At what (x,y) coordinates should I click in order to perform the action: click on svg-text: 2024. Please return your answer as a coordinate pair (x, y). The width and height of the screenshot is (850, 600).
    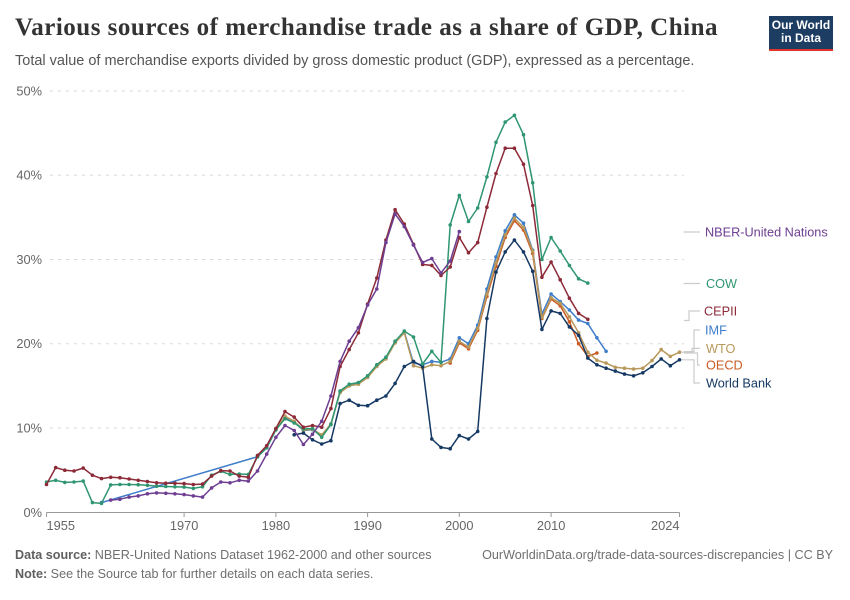
    Looking at the image, I should click on (665, 525).